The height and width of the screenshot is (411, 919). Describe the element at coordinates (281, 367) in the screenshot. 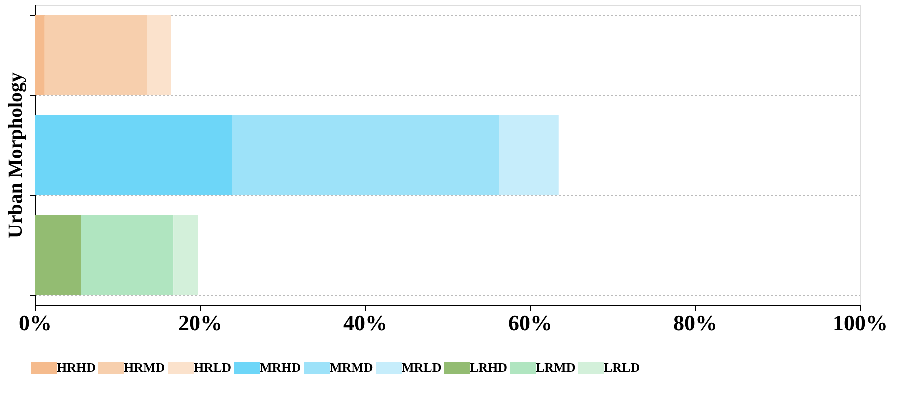

I see `legend-label: MRHD` at that location.